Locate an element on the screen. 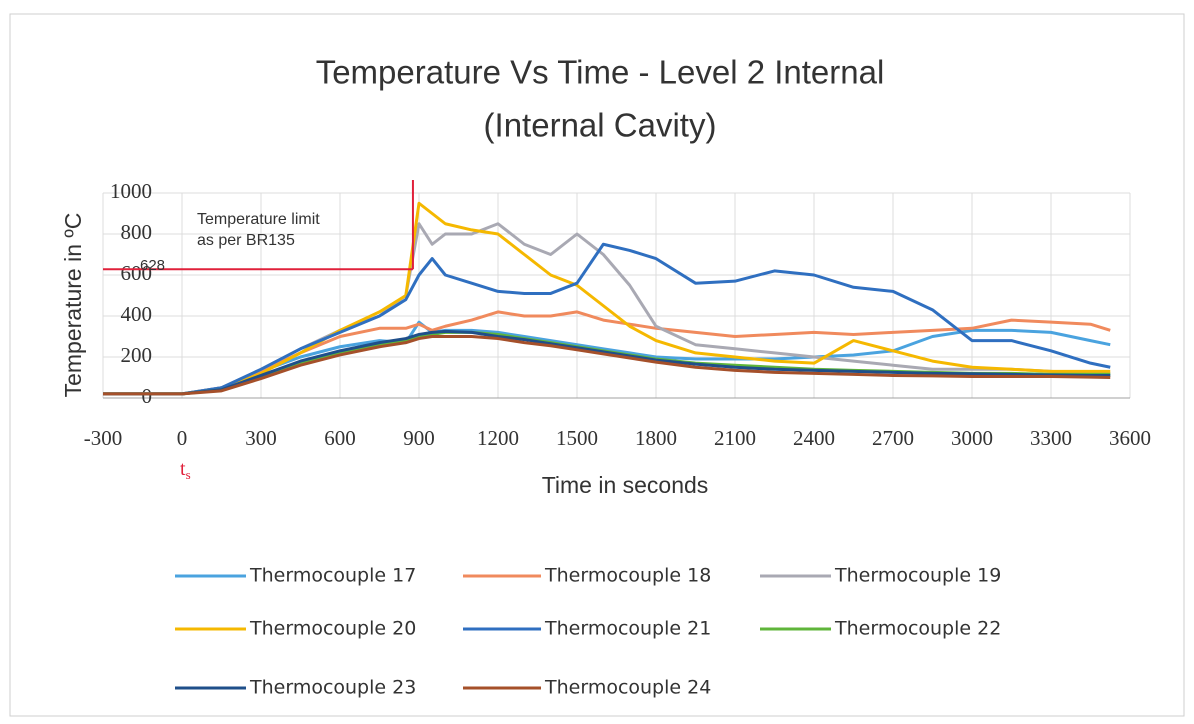 The height and width of the screenshot is (724, 1194). legend-label: Thermocouple 20 is located at coordinates (332, 629).